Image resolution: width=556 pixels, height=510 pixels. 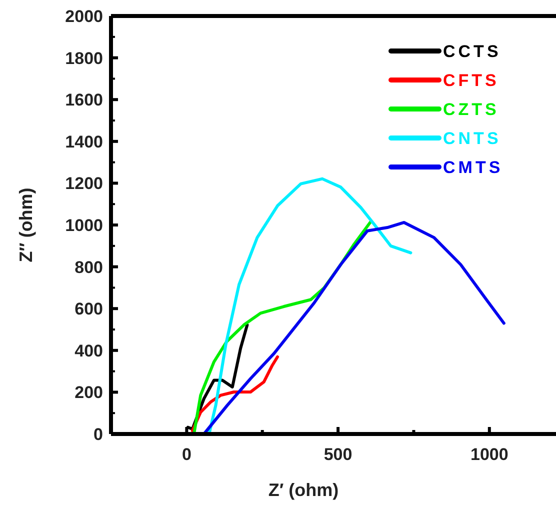 I want to click on legend-label: CMTS, so click(x=473, y=167).